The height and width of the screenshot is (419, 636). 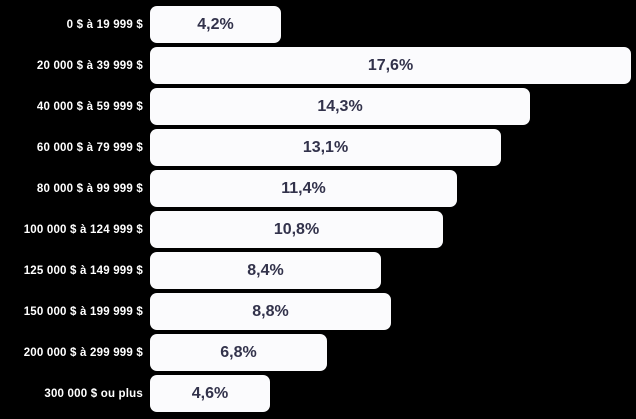 What do you see at coordinates (89, 65) in the screenshot?
I see `category-label: 20 000 $ à 39 999 $` at bounding box center [89, 65].